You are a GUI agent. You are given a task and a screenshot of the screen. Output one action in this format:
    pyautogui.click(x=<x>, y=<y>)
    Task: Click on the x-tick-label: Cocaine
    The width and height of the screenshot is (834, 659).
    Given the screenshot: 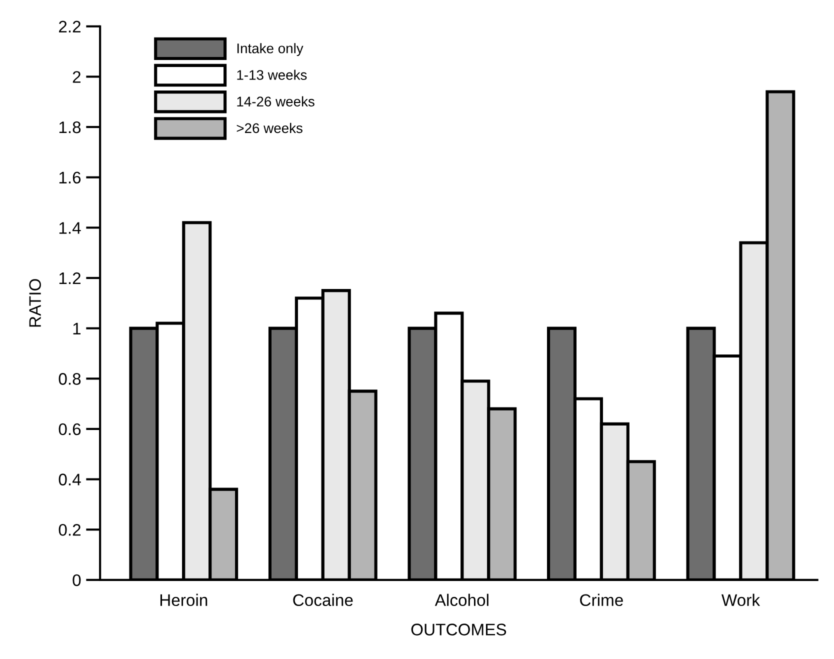 What is the action you would take?
    pyautogui.click(x=323, y=600)
    